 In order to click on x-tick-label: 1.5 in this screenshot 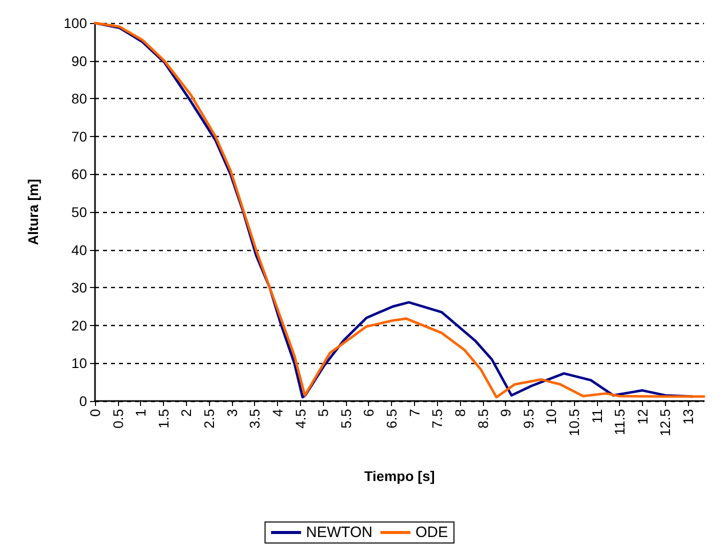, I will do `click(163, 418)`.